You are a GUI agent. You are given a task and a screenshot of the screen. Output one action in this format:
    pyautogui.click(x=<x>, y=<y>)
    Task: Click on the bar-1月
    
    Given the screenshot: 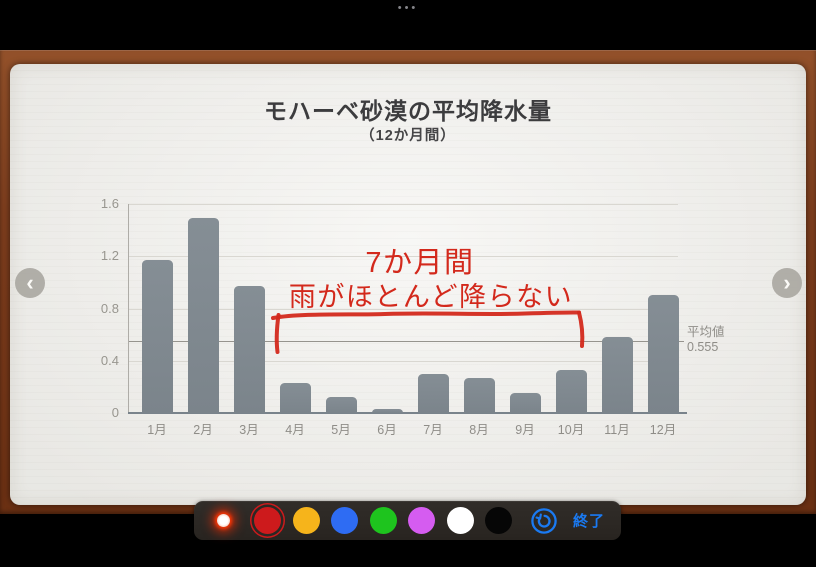 What is the action you would take?
    pyautogui.click(x=157, y=336)
    